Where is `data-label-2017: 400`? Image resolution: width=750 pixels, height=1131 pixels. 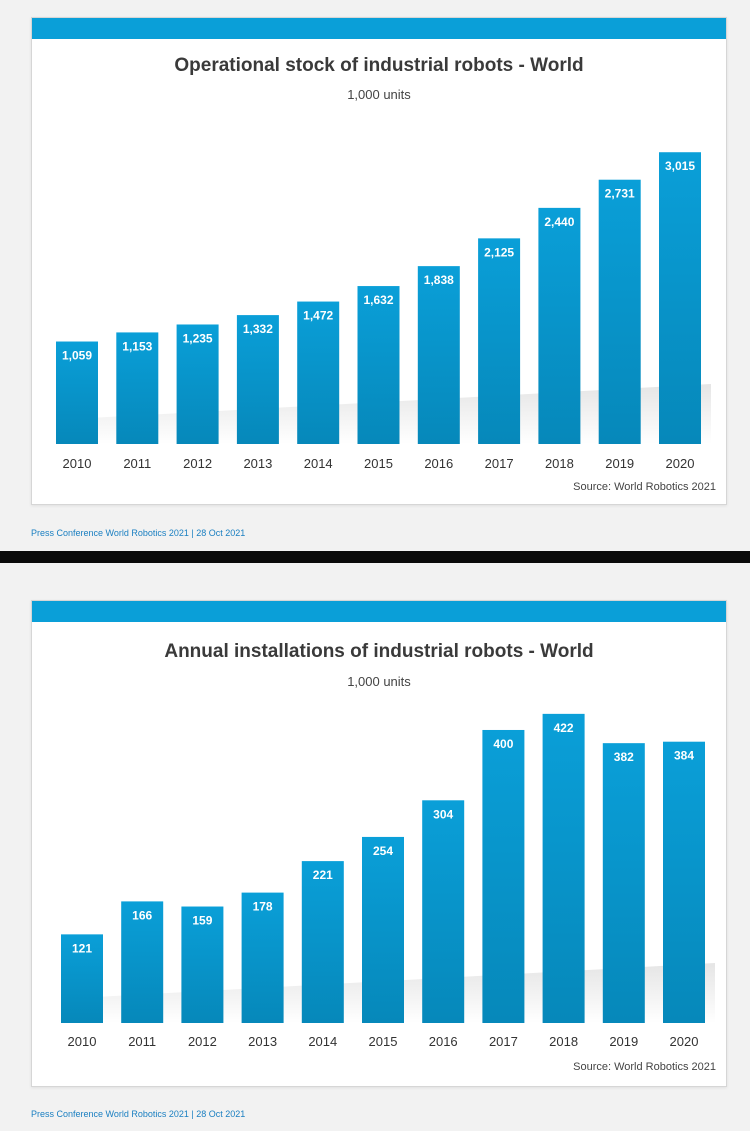
data-label-2017: 400 is located at coordinates (503, 744).